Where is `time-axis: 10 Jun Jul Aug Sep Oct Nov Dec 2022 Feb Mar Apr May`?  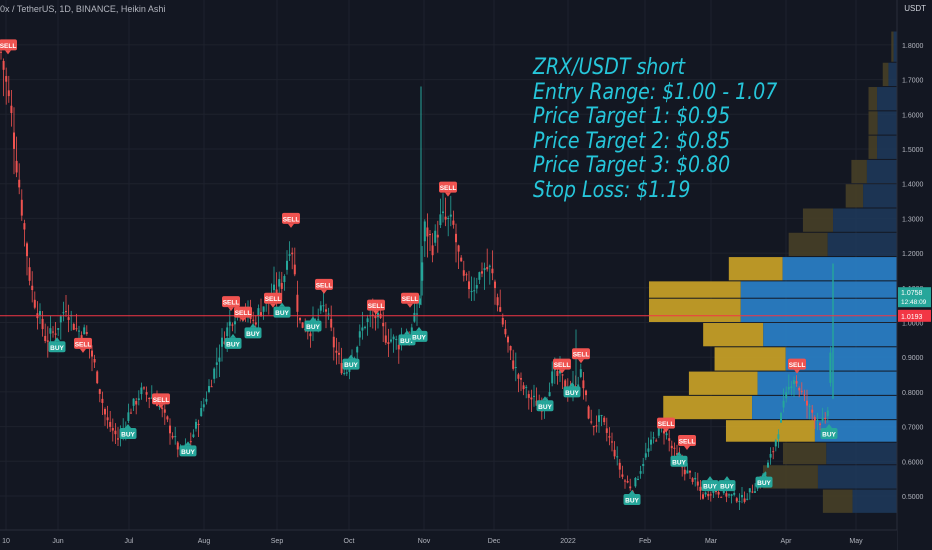
time-axis: 10 Jun Jul Aug Sep Oct Nov Dec 2022 Feb Mar Apr May is located at coordinates (448, 539).